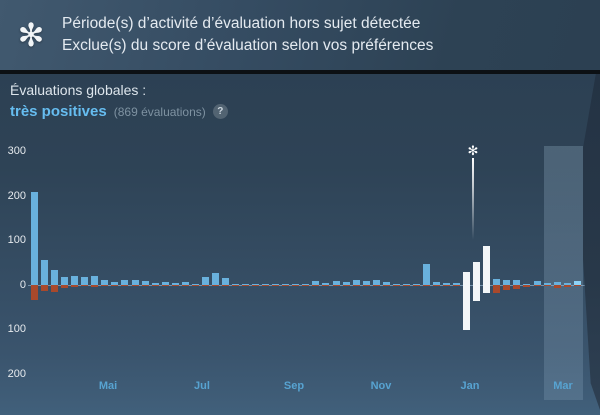 This screenshot has width=600, height=415. I want to click on help-icon: ?, so click(220, 111).